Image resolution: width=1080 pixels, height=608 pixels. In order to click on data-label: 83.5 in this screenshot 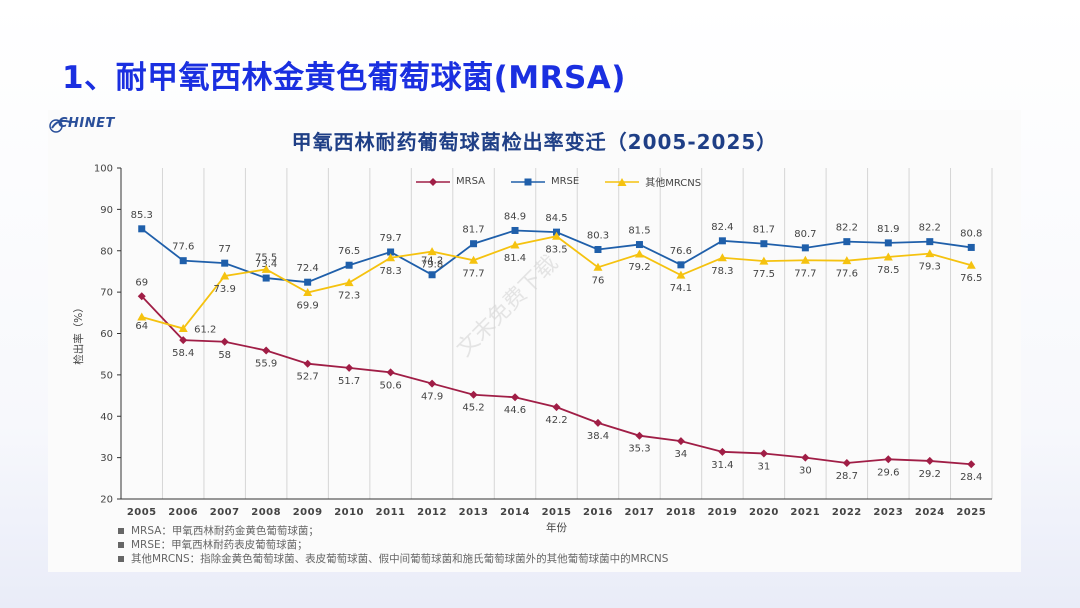, I will do `click(556, 249)`.